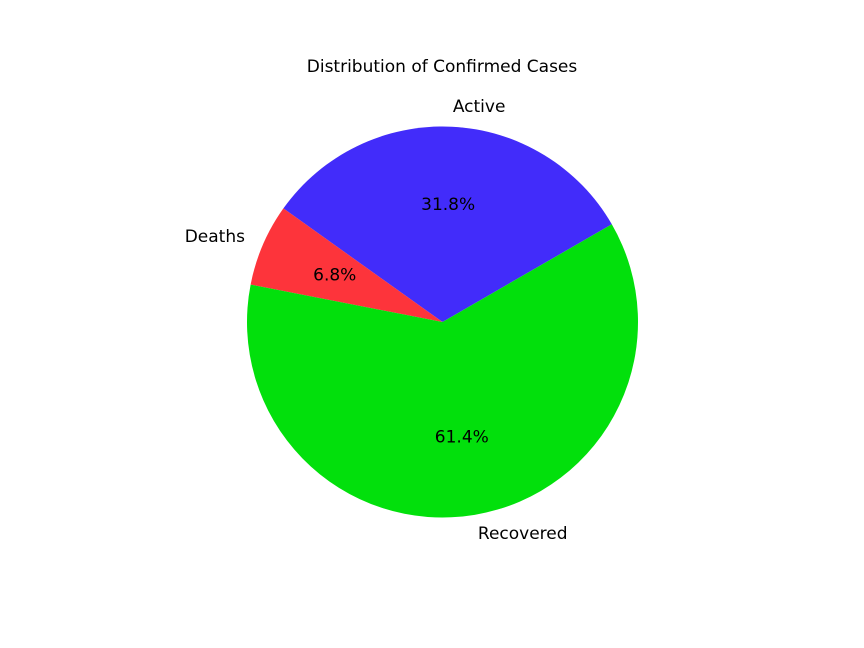 Image resolution: width=864 pixels, height=648 pixels. I want to click on chart-title: Distribution of Confirmed Cases, so click(442, 67).